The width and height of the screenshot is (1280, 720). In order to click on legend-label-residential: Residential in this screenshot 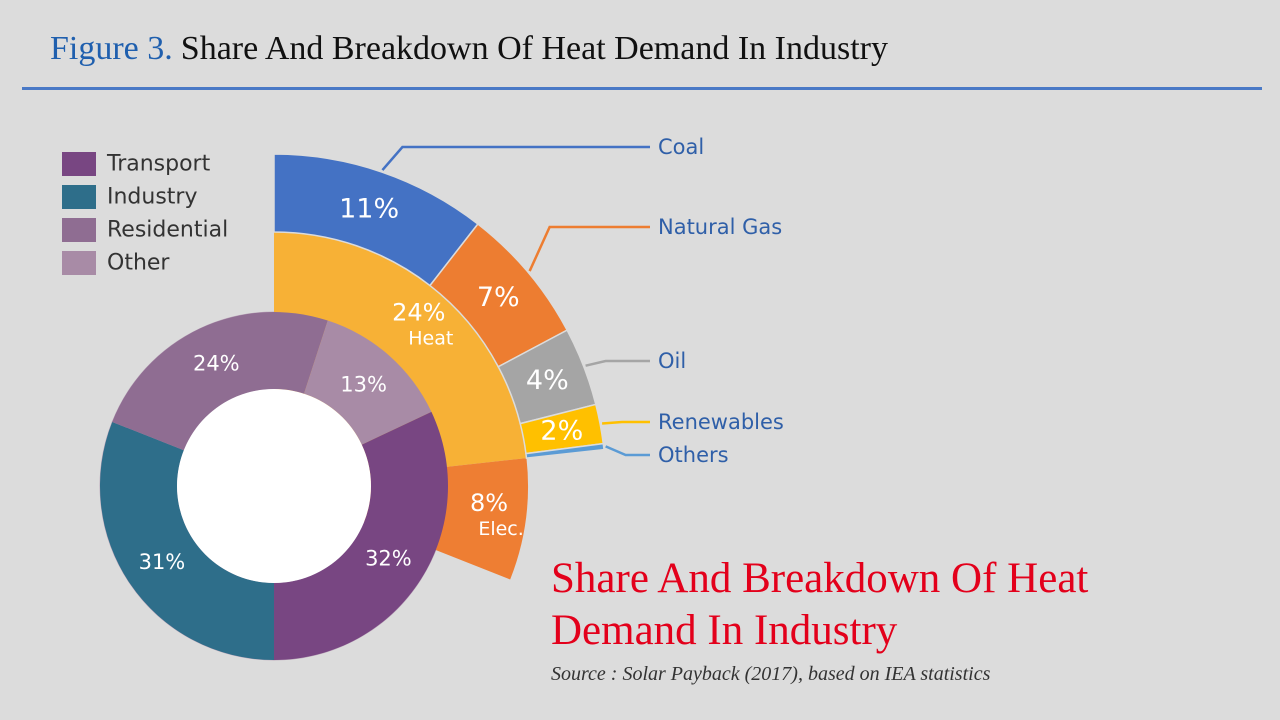, I will do `click(167, 230)`.